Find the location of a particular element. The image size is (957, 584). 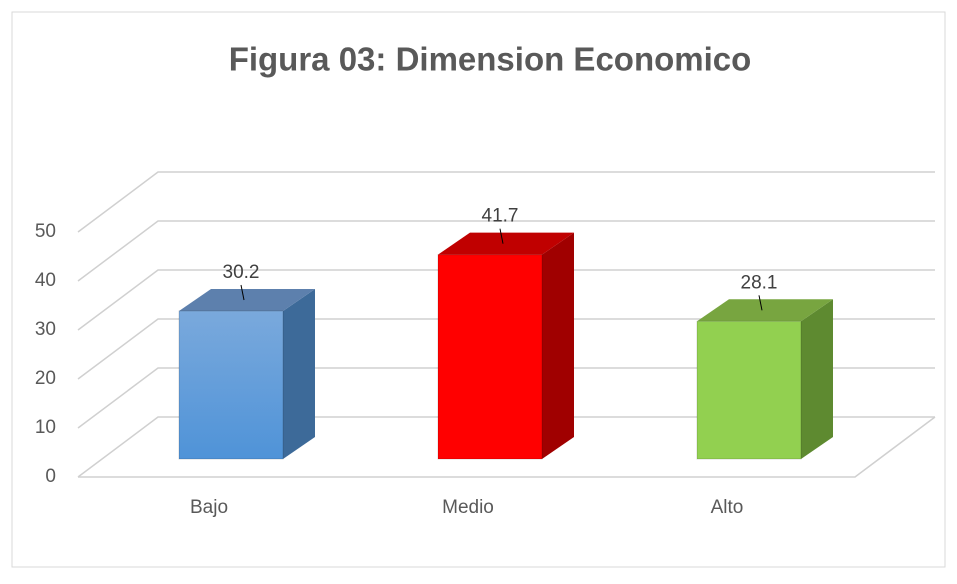

y-tick-label: 30 is located at coordinates (45, 329).